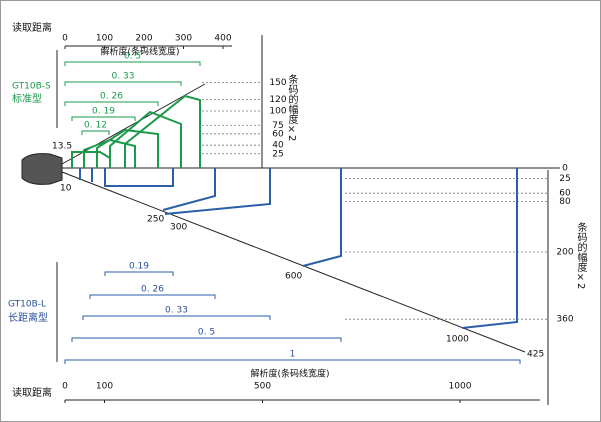 The height and width of the screenshot is (422, 601). I want to click on upper-tick-label: 60, so click(278, 134).